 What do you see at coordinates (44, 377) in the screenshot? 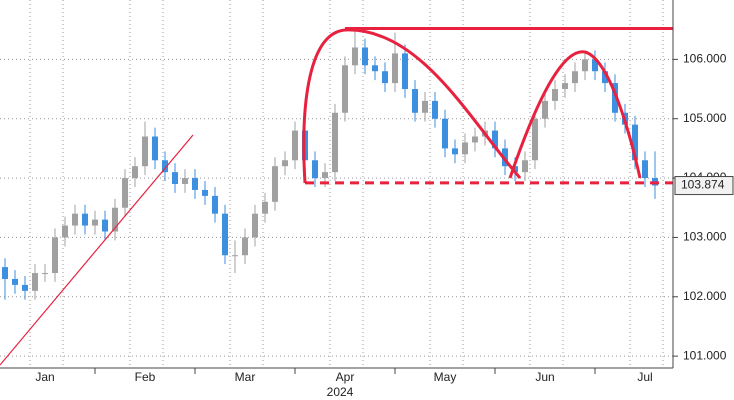
I see `x-tick-label: Jan` at bounding box center [44, 377].